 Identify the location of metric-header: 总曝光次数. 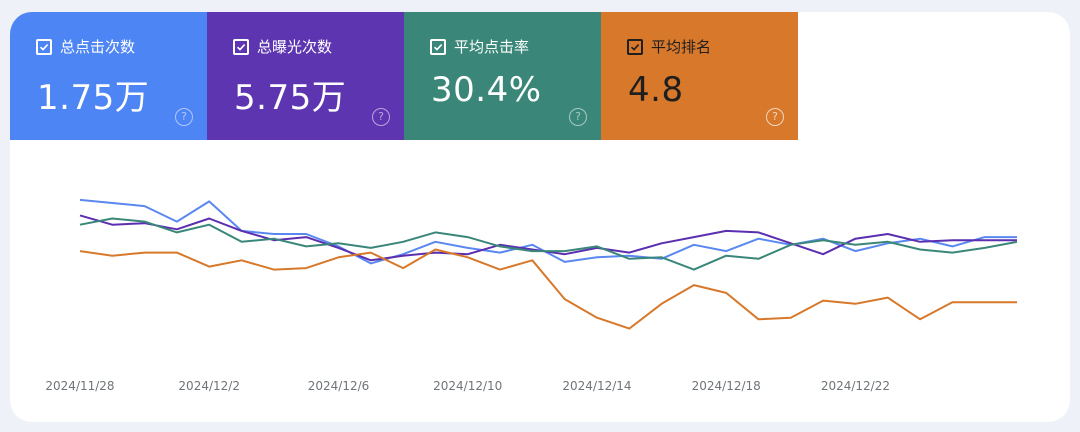
(282, 46).